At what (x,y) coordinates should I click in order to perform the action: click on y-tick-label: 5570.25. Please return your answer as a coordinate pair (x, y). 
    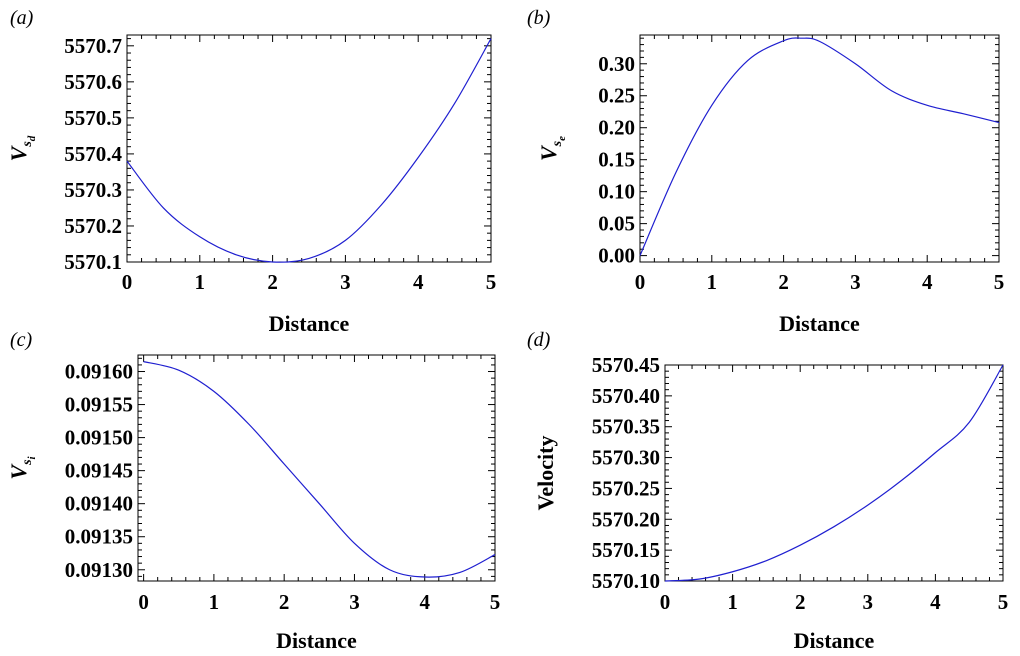
    Looking at the image, I should click on (626, 488).